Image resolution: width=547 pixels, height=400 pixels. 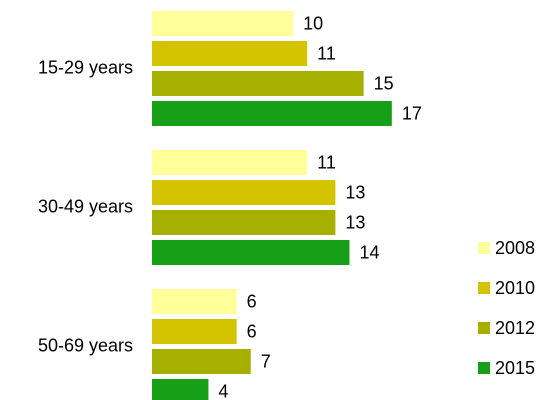 I want to click on value-label: 17, so click(x=412, y=113).